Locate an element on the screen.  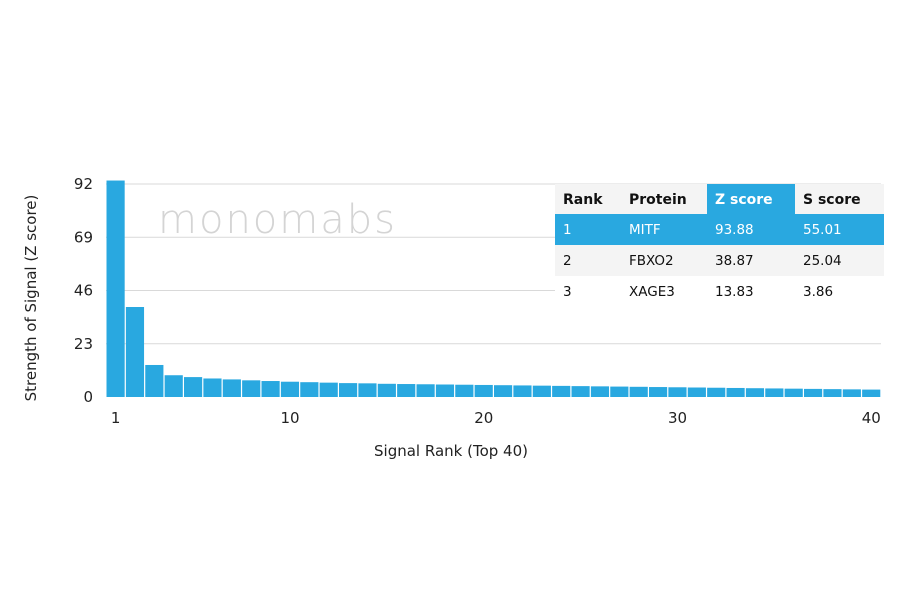
y-tick-label: 23 is located at coordinates (83, 344).